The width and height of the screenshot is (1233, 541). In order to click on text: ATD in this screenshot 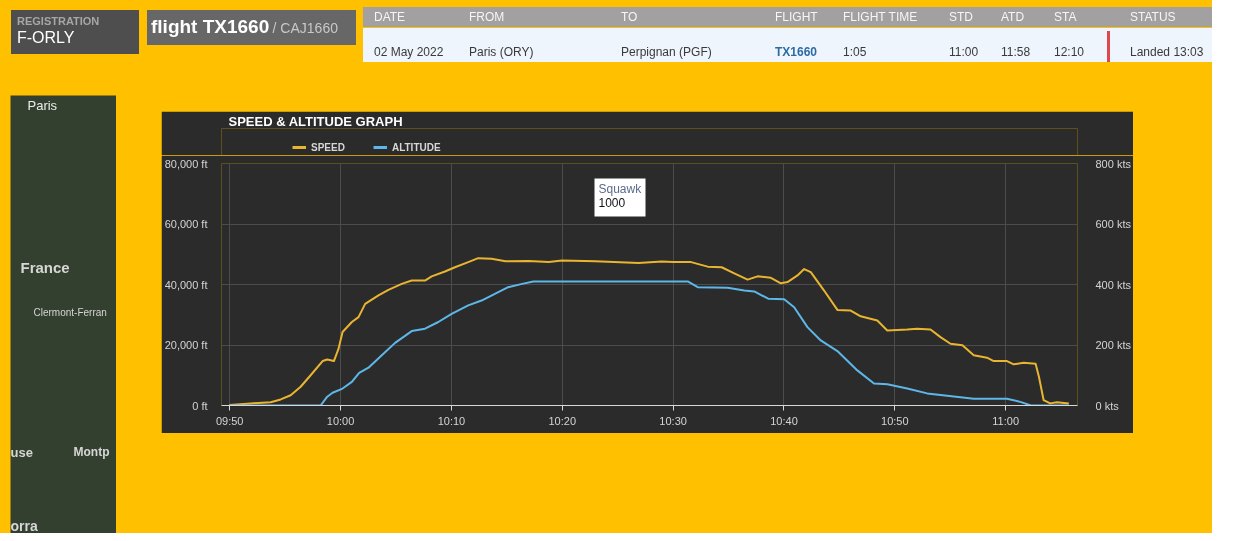, I will do `click(1013, 17)`.